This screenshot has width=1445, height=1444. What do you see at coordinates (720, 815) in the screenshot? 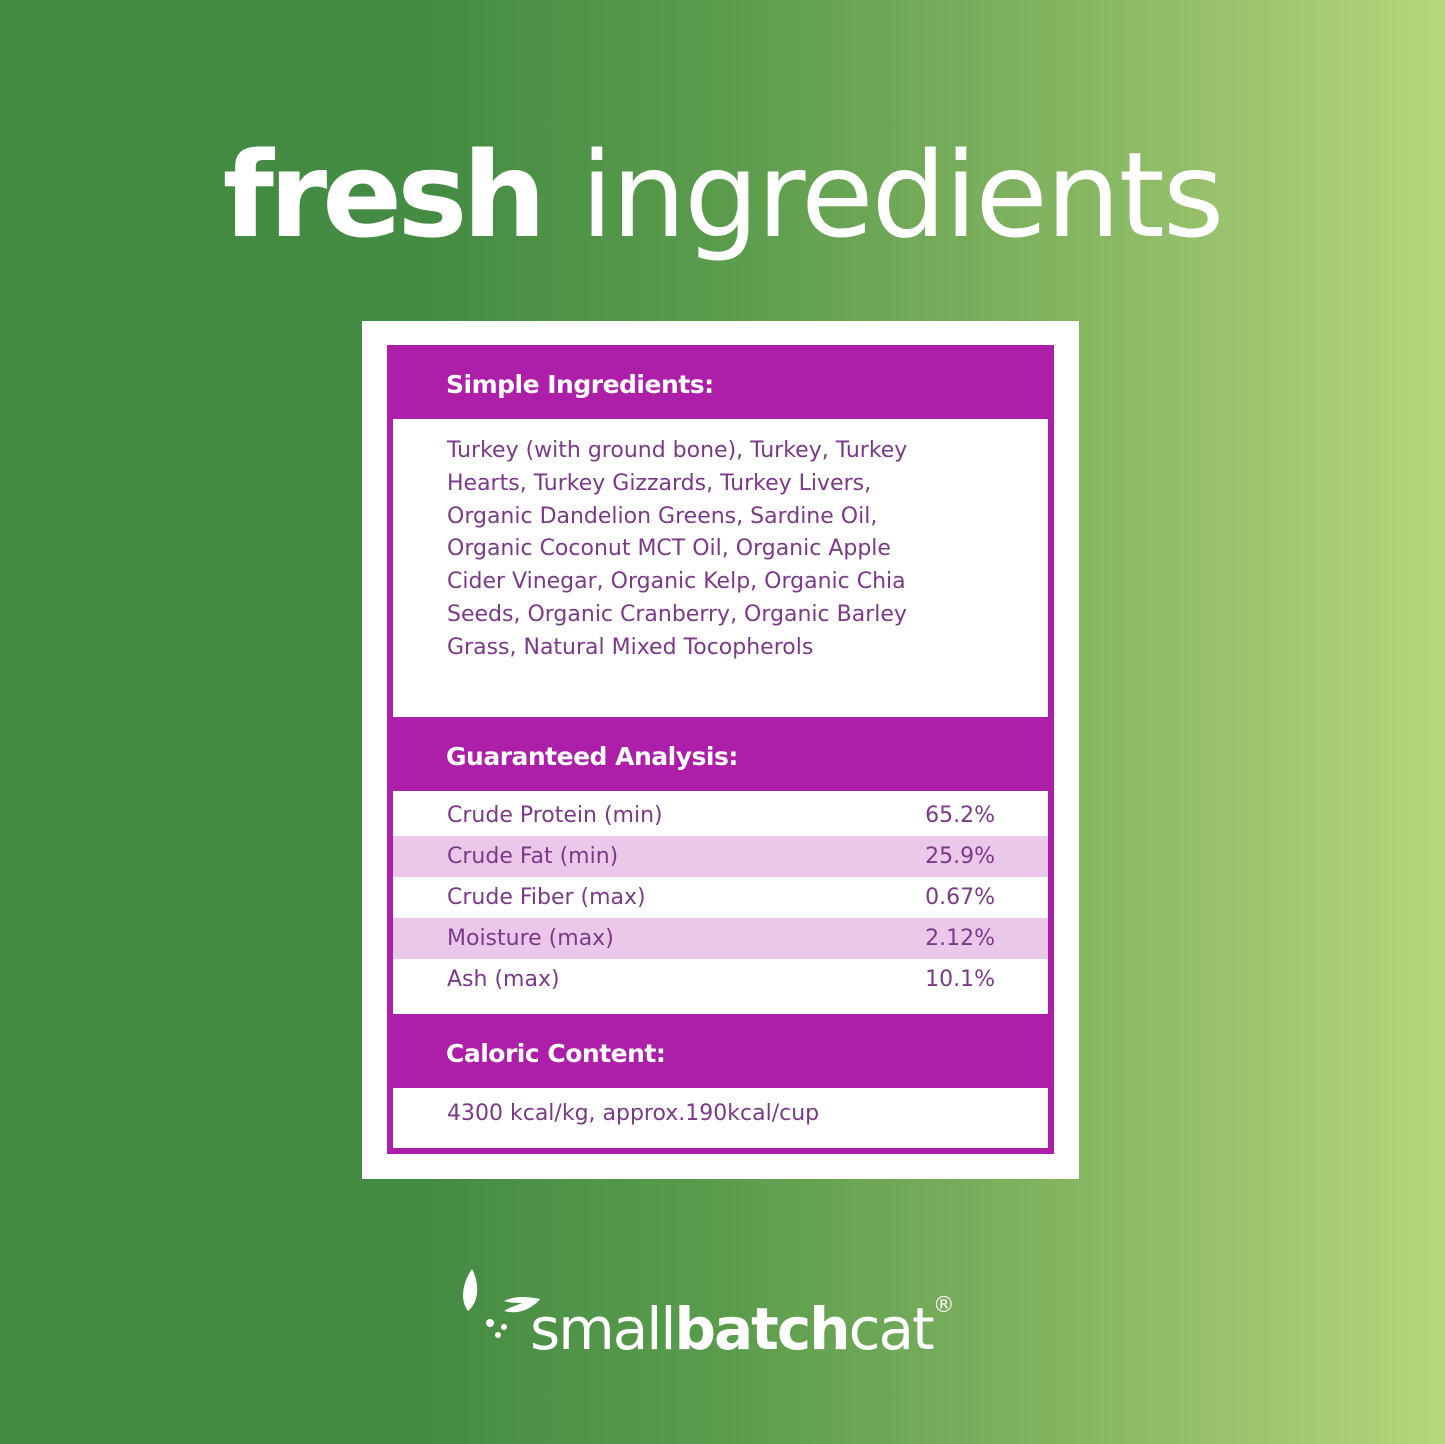
I see `table-row: Crude Protein (min) 65.2%` at bounding box center [720, 815].